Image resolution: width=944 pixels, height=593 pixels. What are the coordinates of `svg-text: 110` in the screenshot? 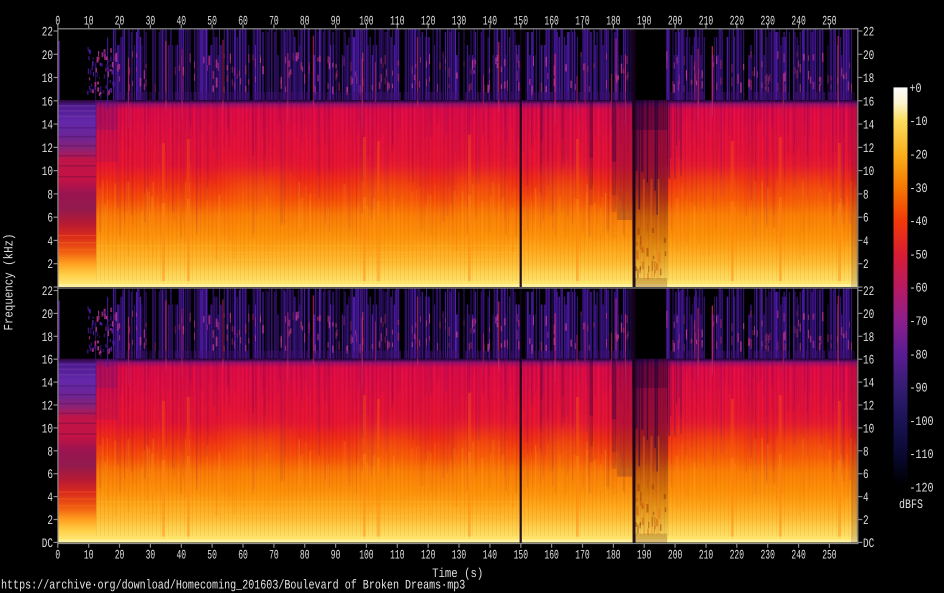 It's located at (397, 555).